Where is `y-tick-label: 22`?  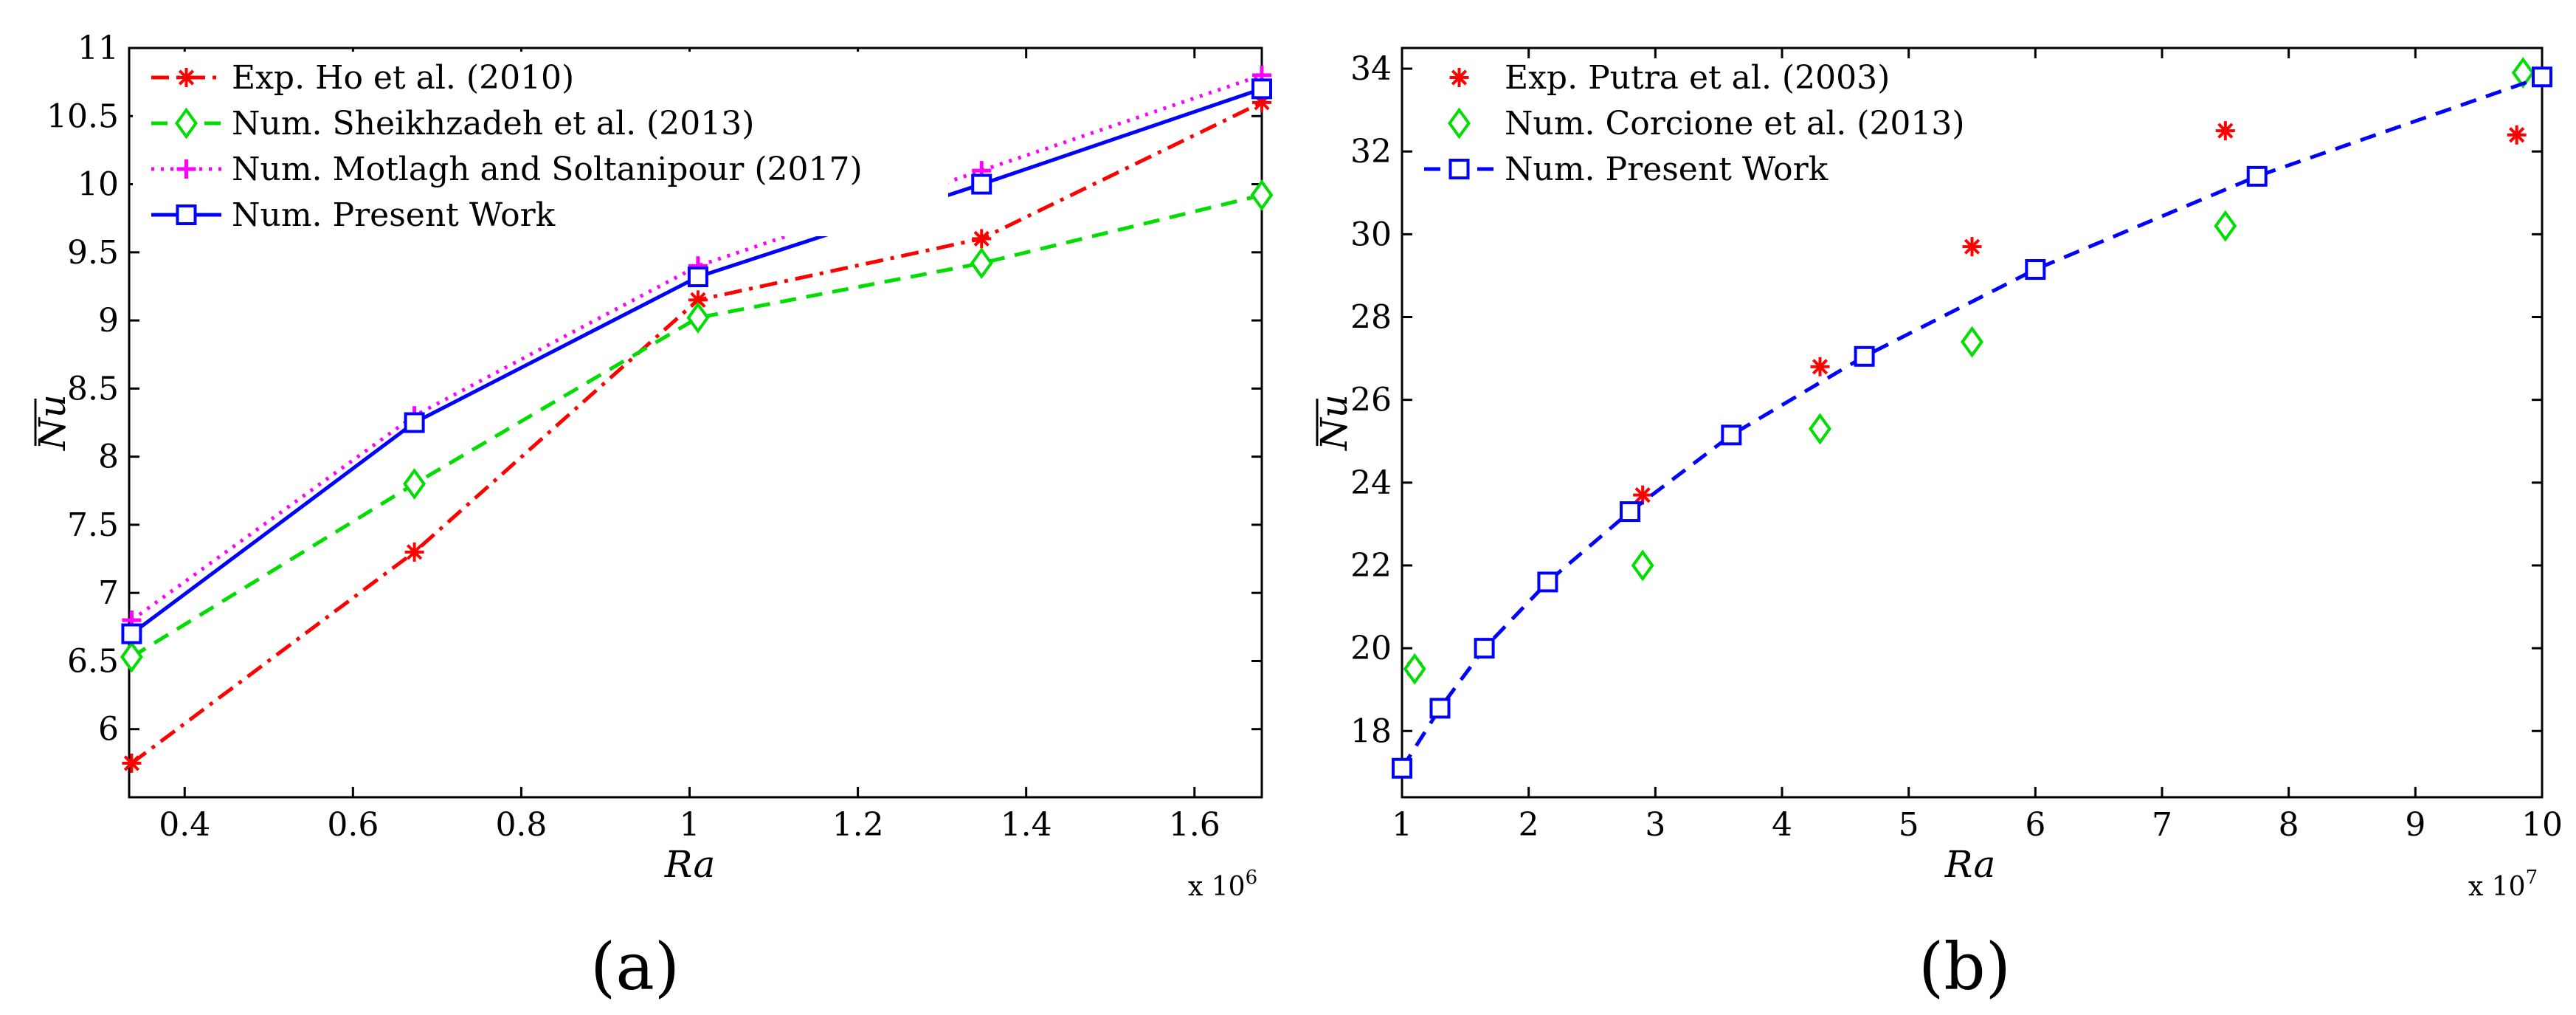
y-tick-label: 22 is located at coordinates (1371, 566).